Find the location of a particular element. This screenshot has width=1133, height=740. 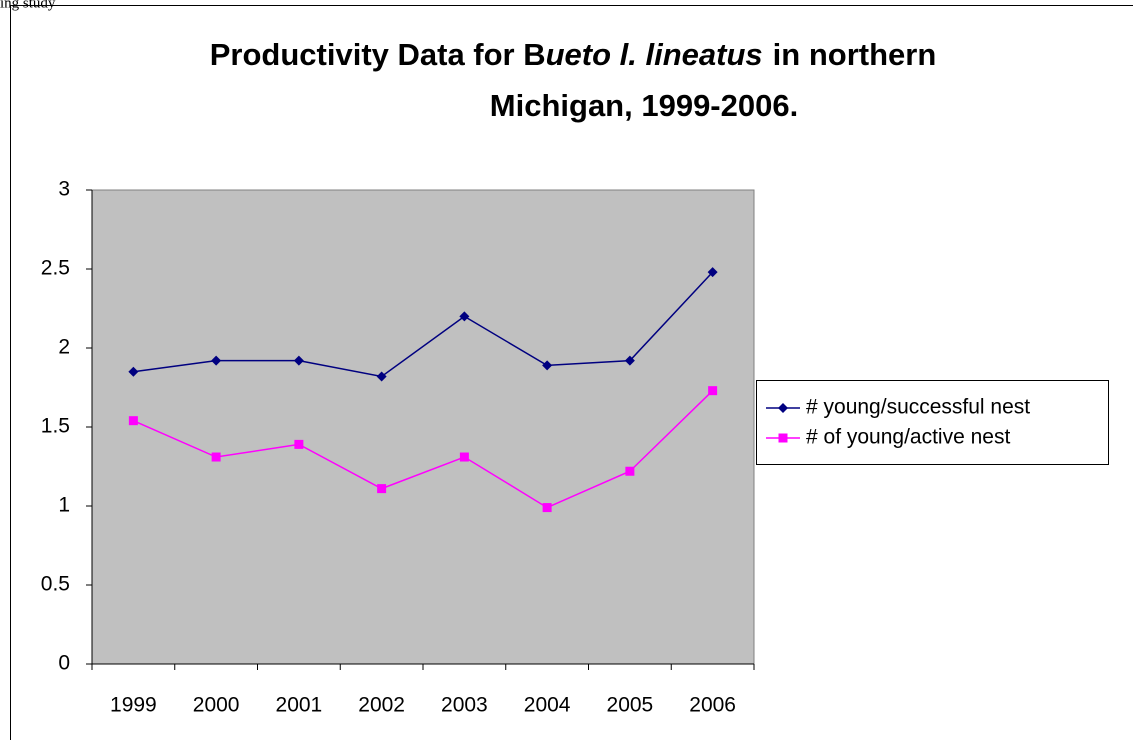

x-tick-label: 1999 is located at coordinates (133, 705).